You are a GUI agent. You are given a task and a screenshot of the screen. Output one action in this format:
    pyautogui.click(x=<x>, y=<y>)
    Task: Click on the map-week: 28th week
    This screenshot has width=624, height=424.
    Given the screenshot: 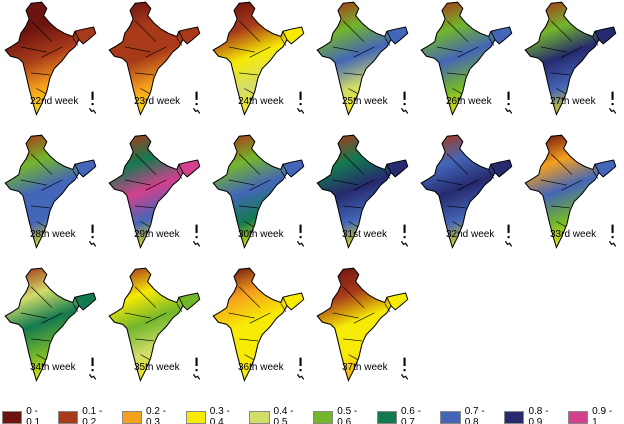 What is the action you would take?
    pyautogui.click(x=52, y=198)
    